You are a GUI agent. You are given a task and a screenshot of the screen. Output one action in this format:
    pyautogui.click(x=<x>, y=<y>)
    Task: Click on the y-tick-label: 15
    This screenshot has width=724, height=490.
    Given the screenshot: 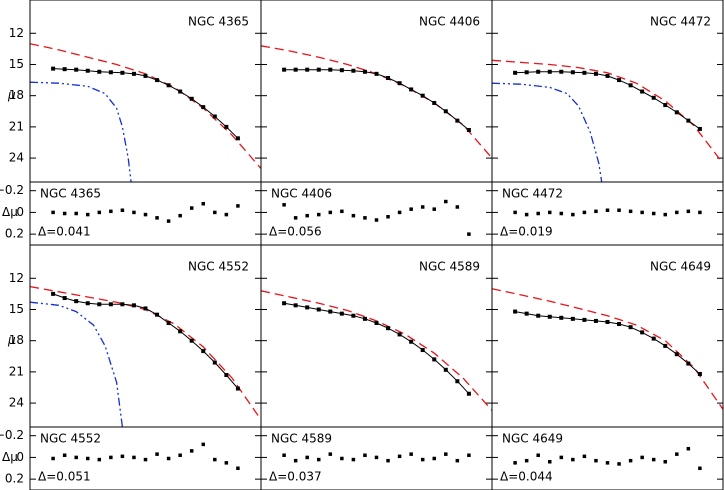 What is the action you would take?
    pyautogui.click(x=16, y=309)
    